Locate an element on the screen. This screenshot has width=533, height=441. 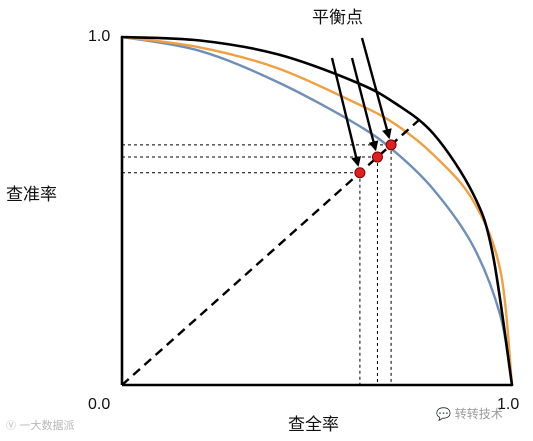
watermark-right: 💬 转转技术 is located at coordinates (469, 413).